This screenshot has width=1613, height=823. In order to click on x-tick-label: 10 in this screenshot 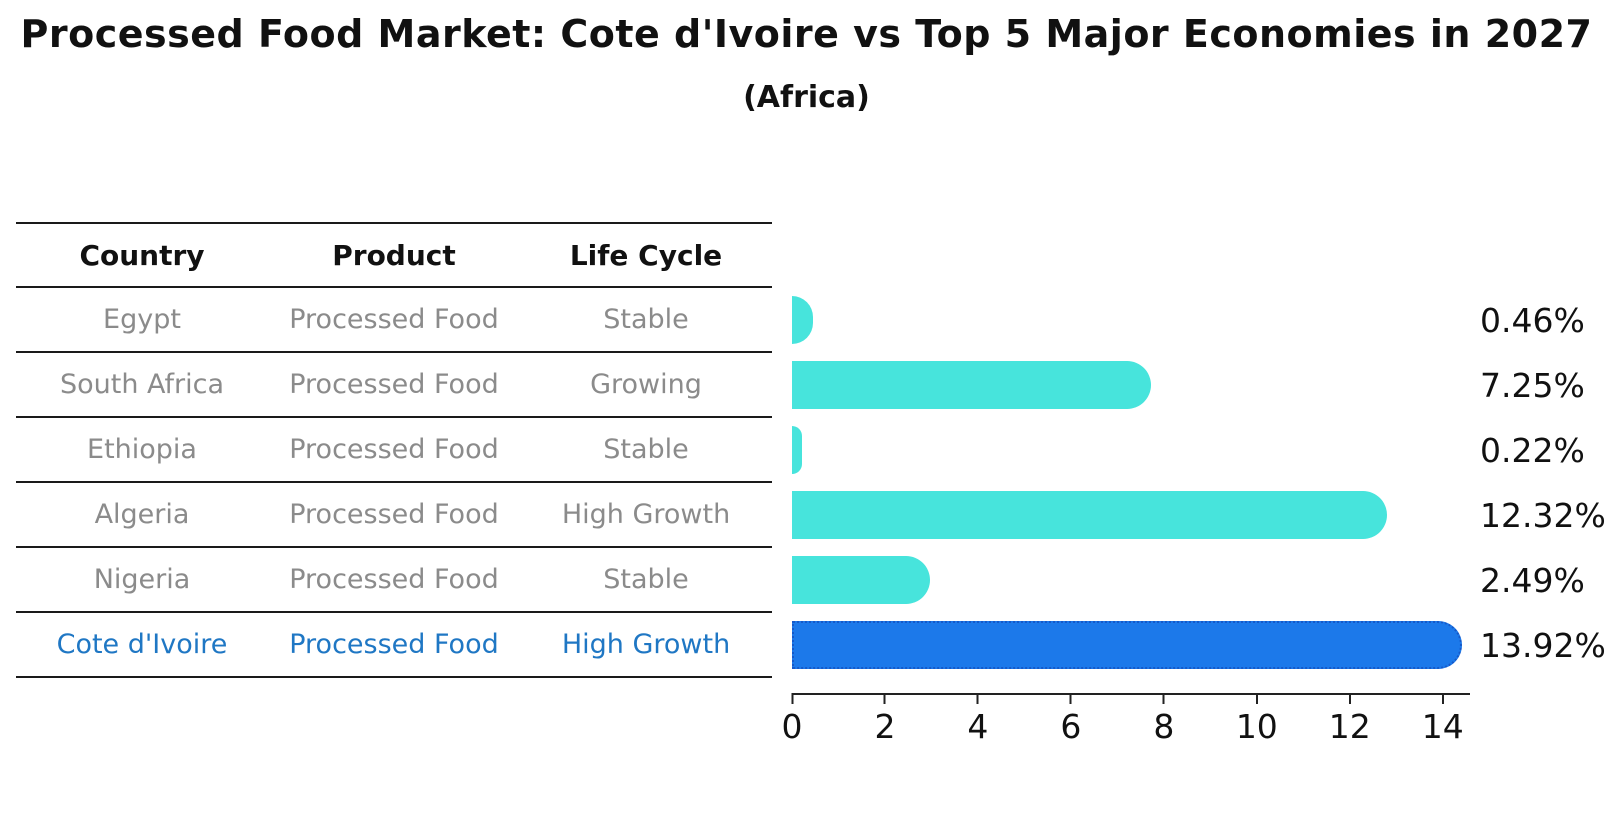, I will do `click(1256, 726)`.